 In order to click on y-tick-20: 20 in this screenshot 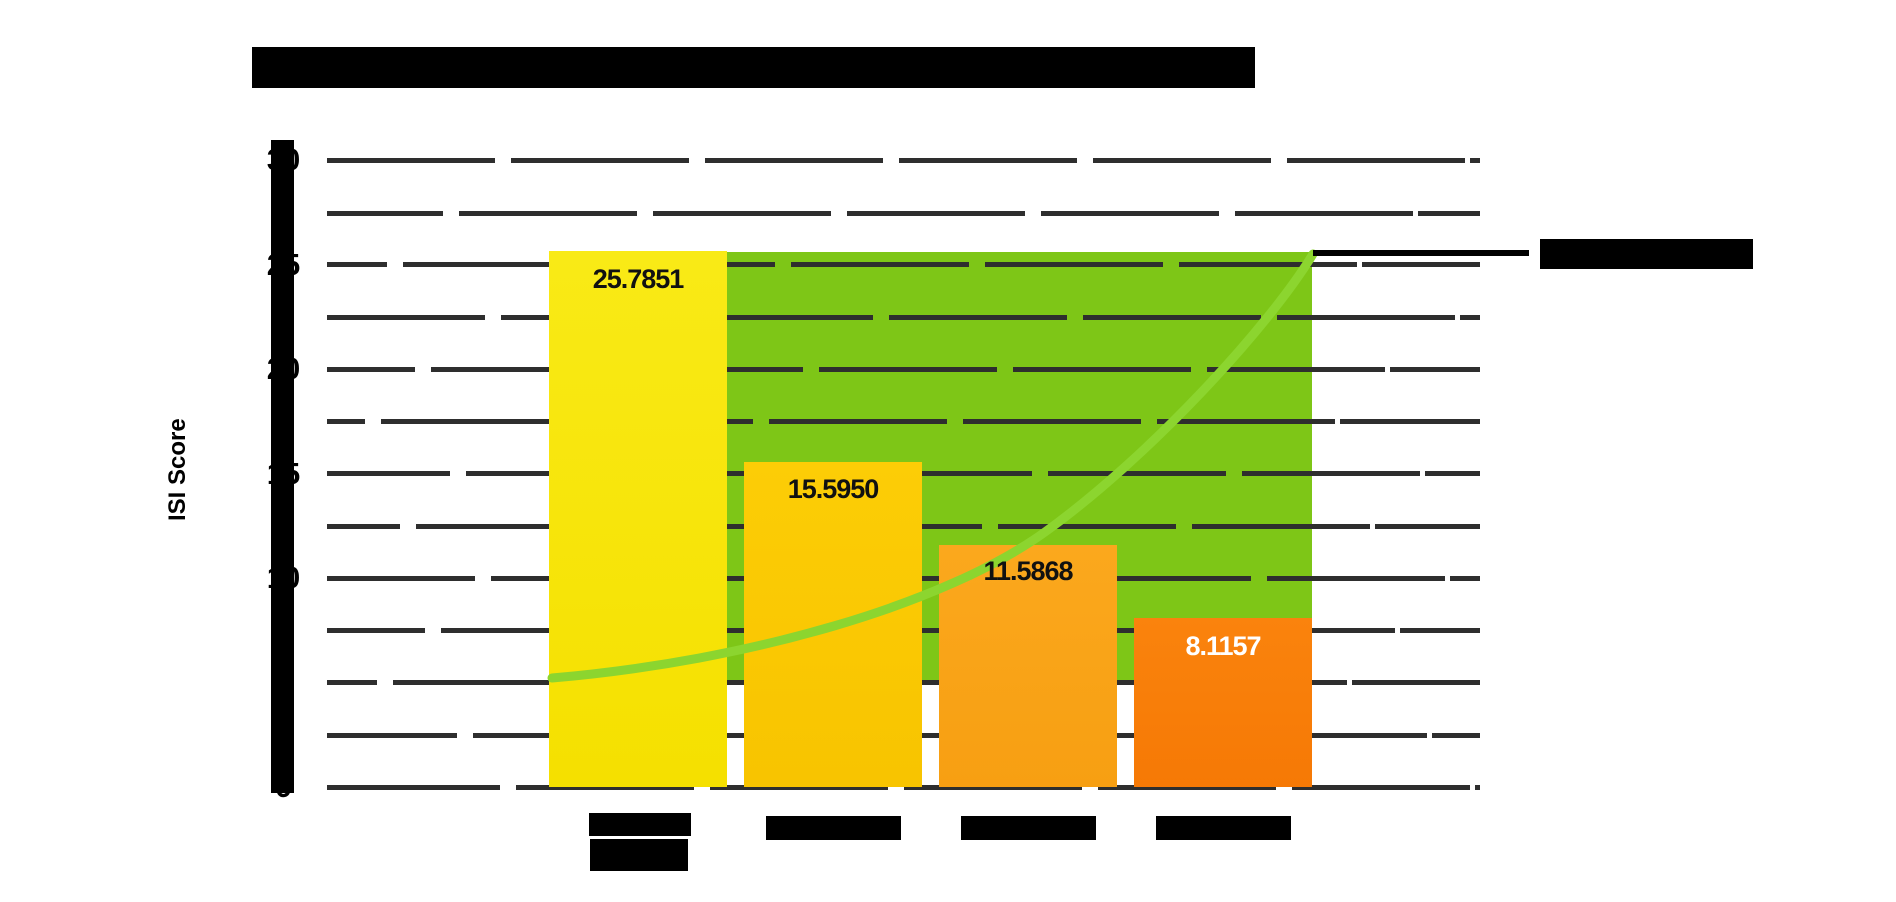, I will do `click(283, 368)`.